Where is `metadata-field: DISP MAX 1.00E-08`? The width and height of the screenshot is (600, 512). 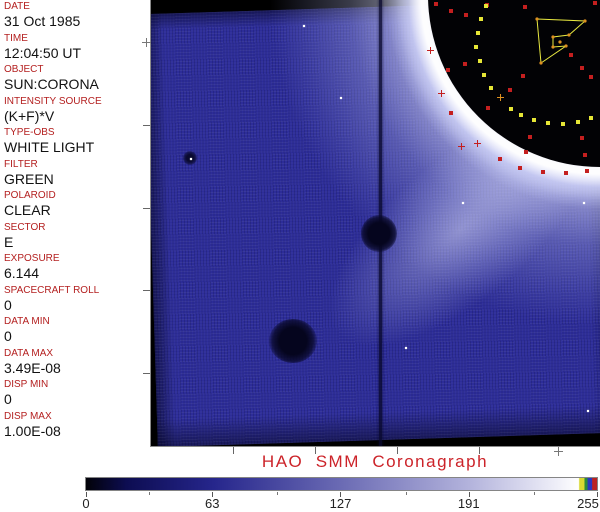
metadata-field: DISP MAX 1.00E-08 is located at coordinates (76, 427).